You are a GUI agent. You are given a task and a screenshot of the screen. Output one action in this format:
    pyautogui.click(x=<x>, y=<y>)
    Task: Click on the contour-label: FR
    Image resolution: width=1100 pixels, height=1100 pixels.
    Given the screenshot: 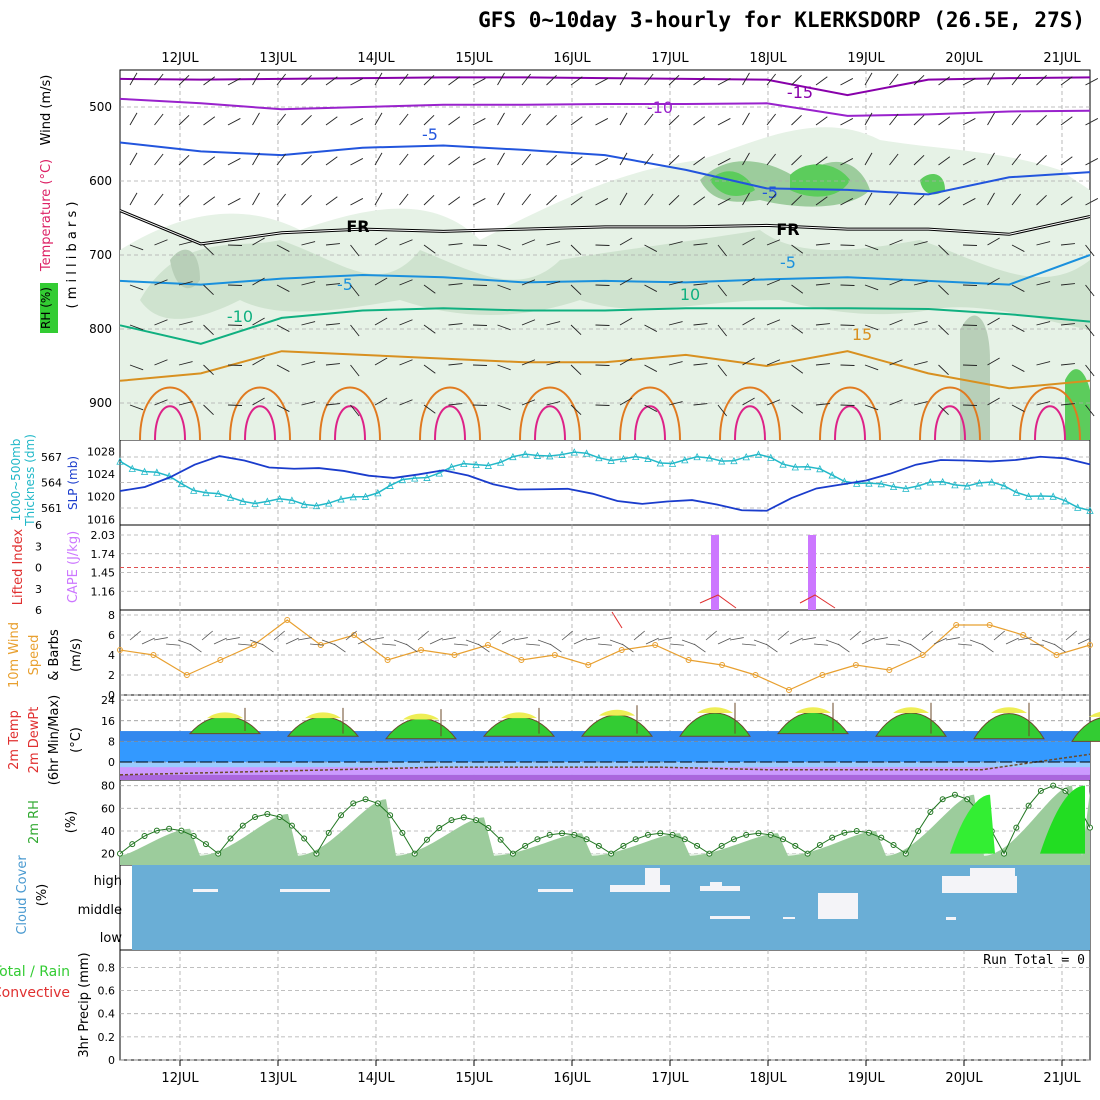 What is the action you would take?
    pyautogui.click(x=357, y=226)
    